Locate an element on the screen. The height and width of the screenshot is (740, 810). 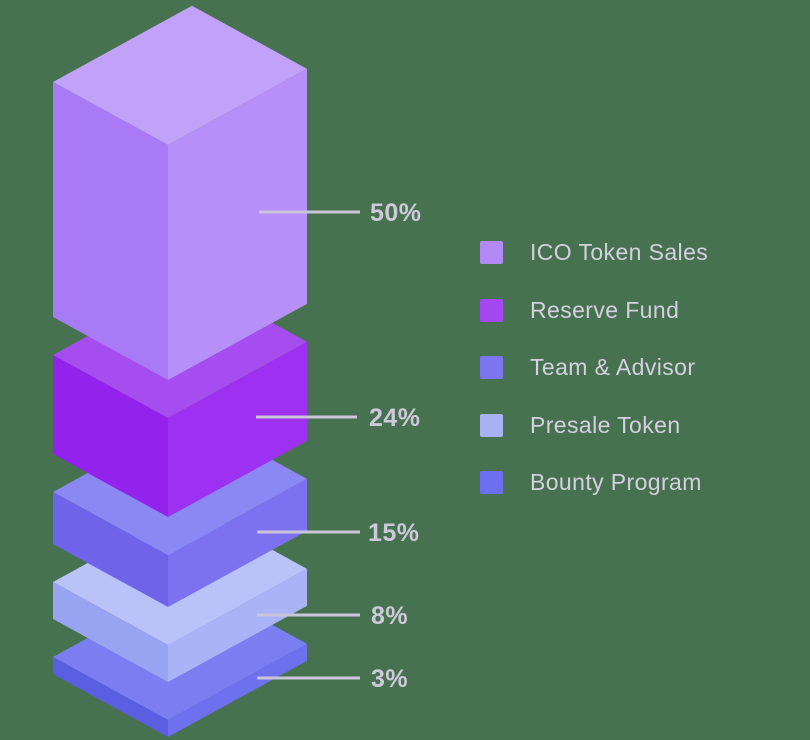
legend-label: Bounty Program is located at coordinates (616, 482).